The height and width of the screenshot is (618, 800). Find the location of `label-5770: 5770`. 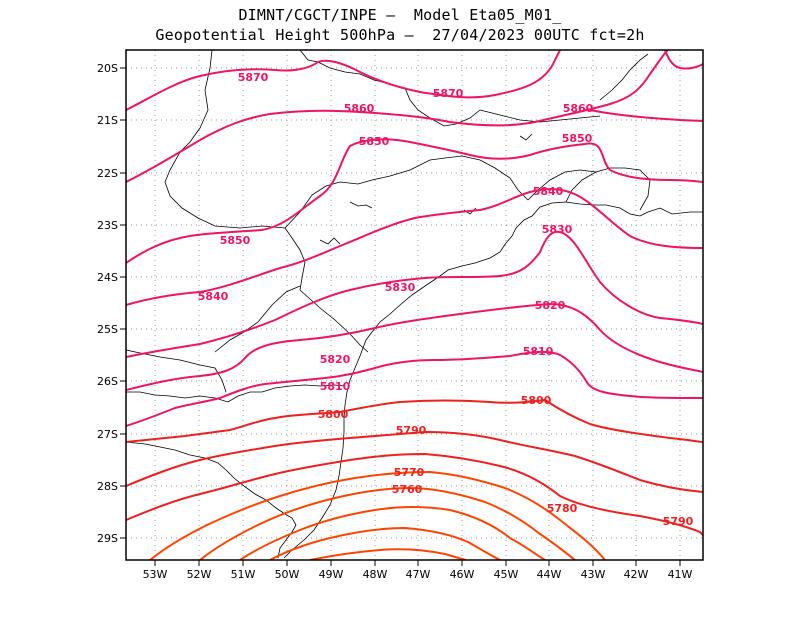

label-5770: 5770 is located at coordinates (409, 472).